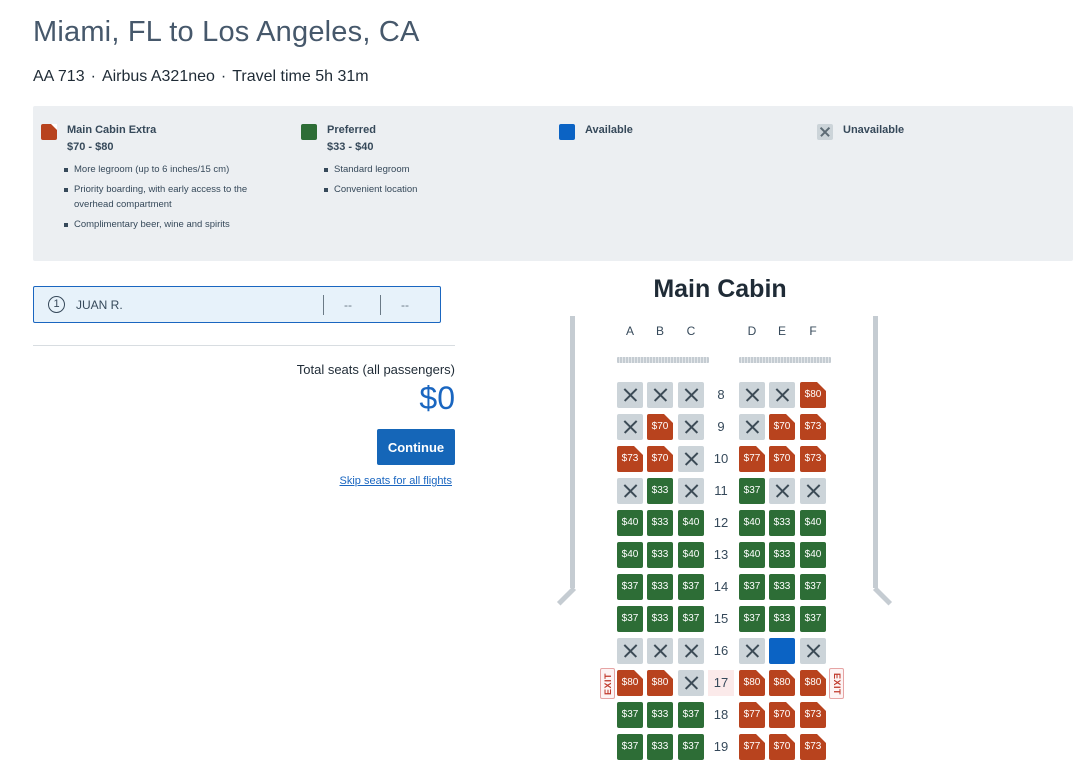  Describe the element at coordinates (785, 360) in the screenshot. I see `bulkhead-right` at that location.